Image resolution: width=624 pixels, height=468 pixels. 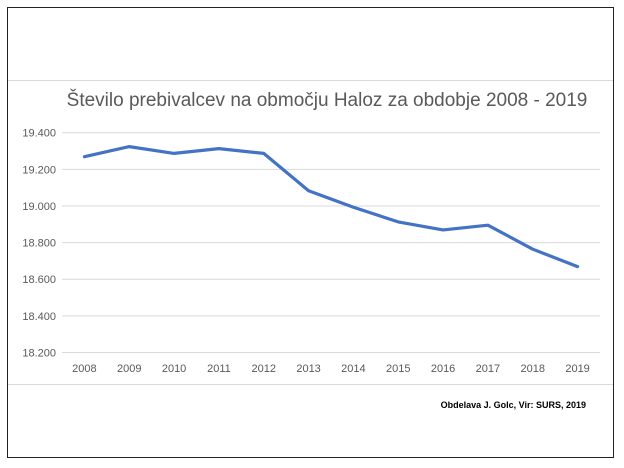 What do you see at coordinates (129, 369) in the screenshot?
I see `x-tick-label: 2009` at bounding box center [129, 369].